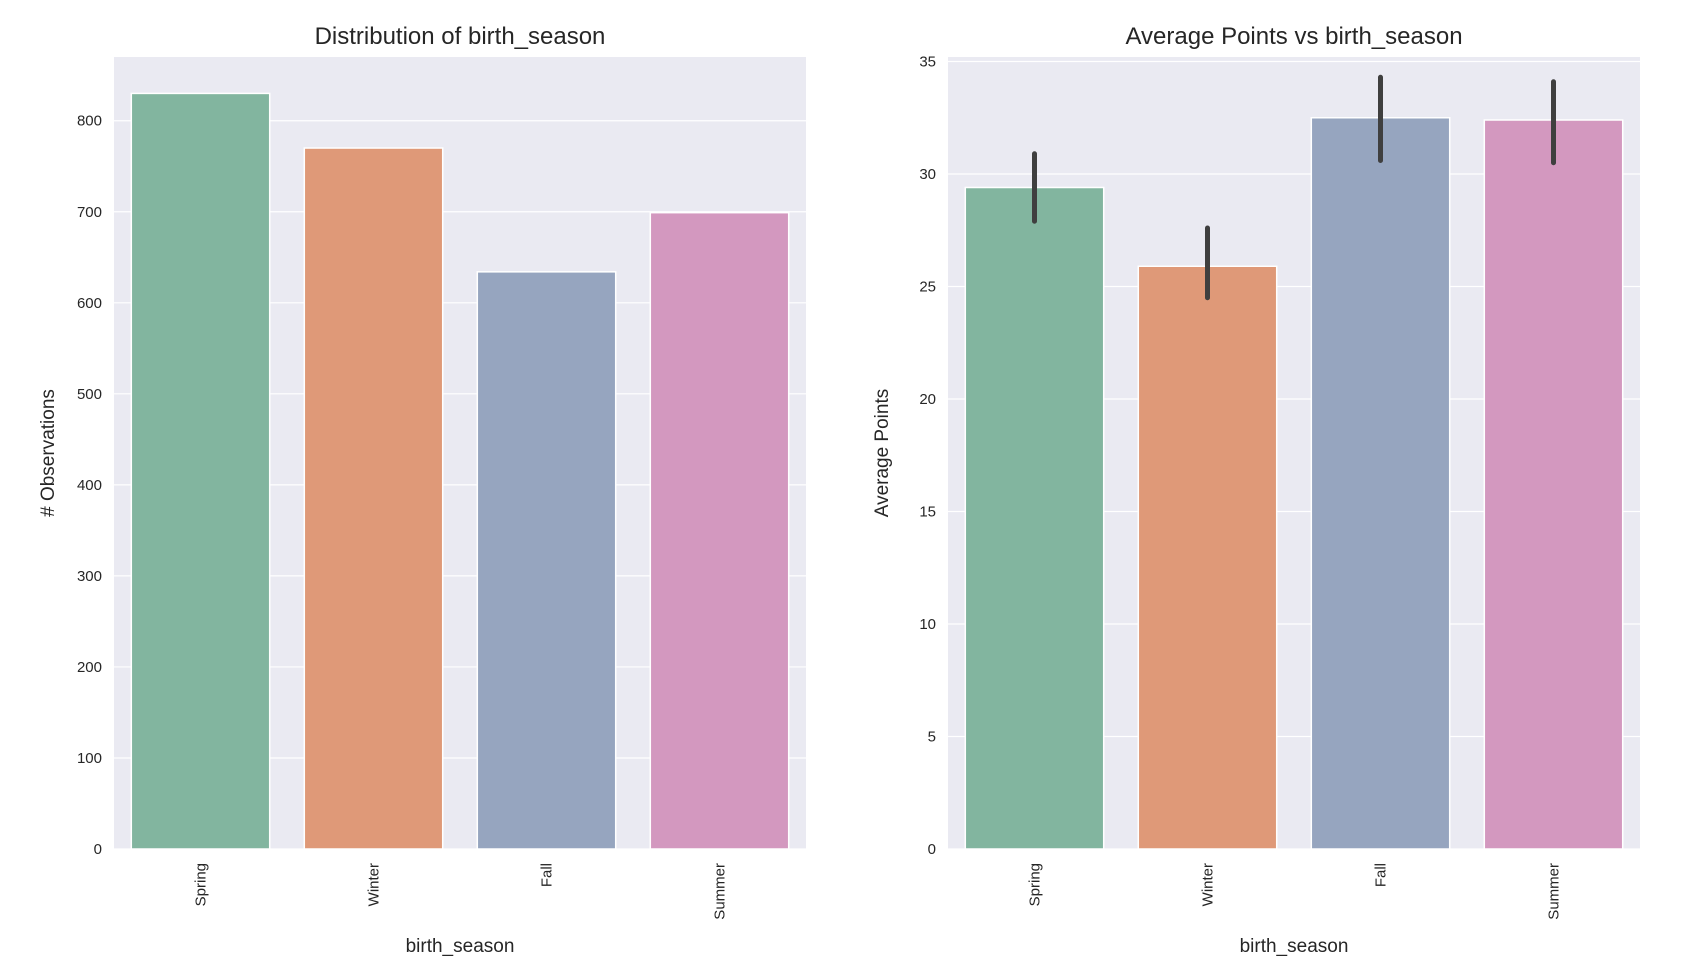 This screenshot has height=962, width=1694. I want to click on dist-y-tick-label: 700, so click(89, 212).